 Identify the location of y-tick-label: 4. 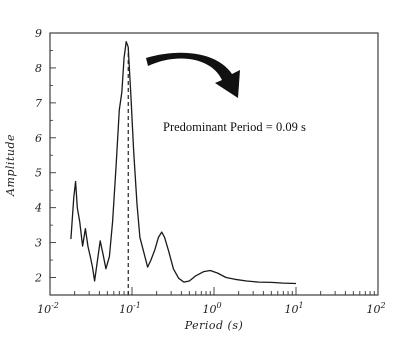
(38, 208).